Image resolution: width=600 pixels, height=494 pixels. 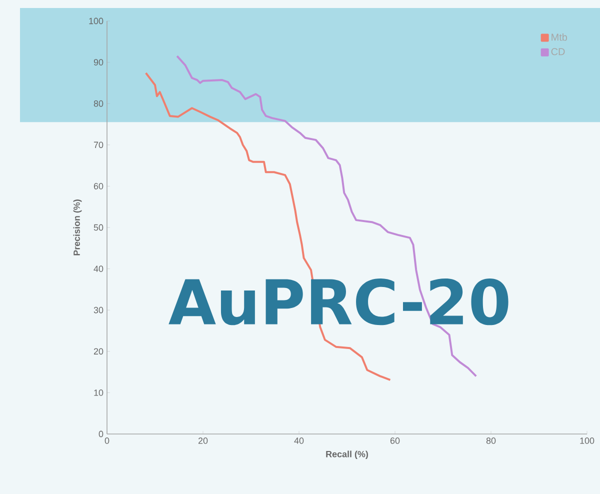 I want to click on x-tick-label: 80, so click(x=491, y=441).